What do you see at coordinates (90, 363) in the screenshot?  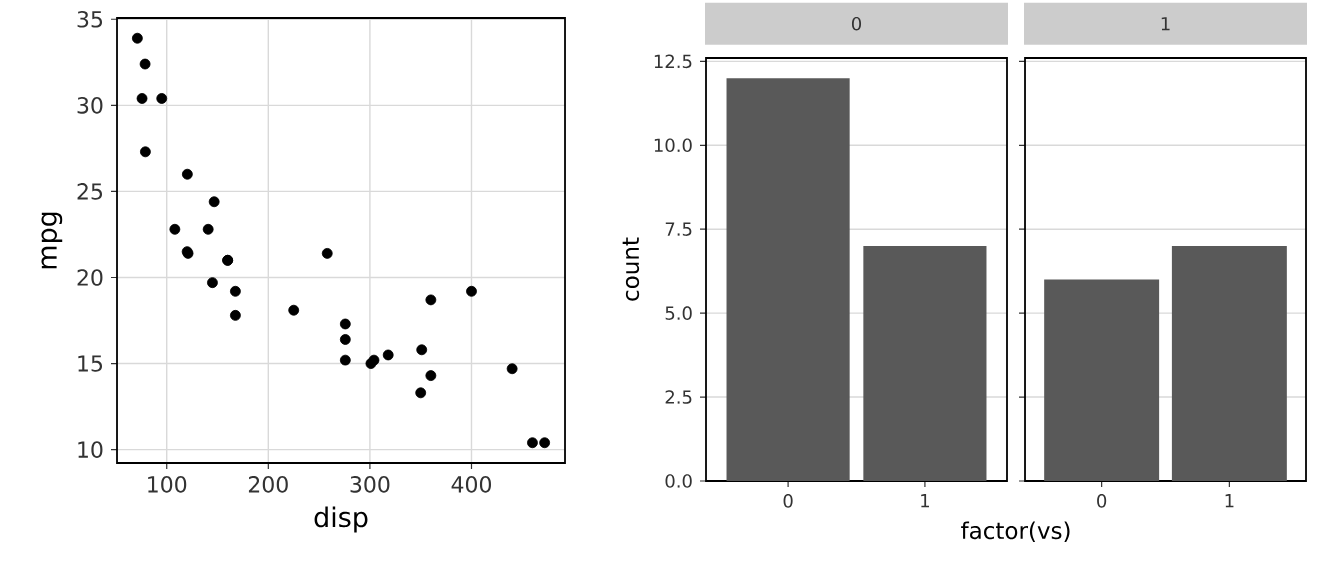 I see `y-tick-label: 15` at bounding box center [90, 363].